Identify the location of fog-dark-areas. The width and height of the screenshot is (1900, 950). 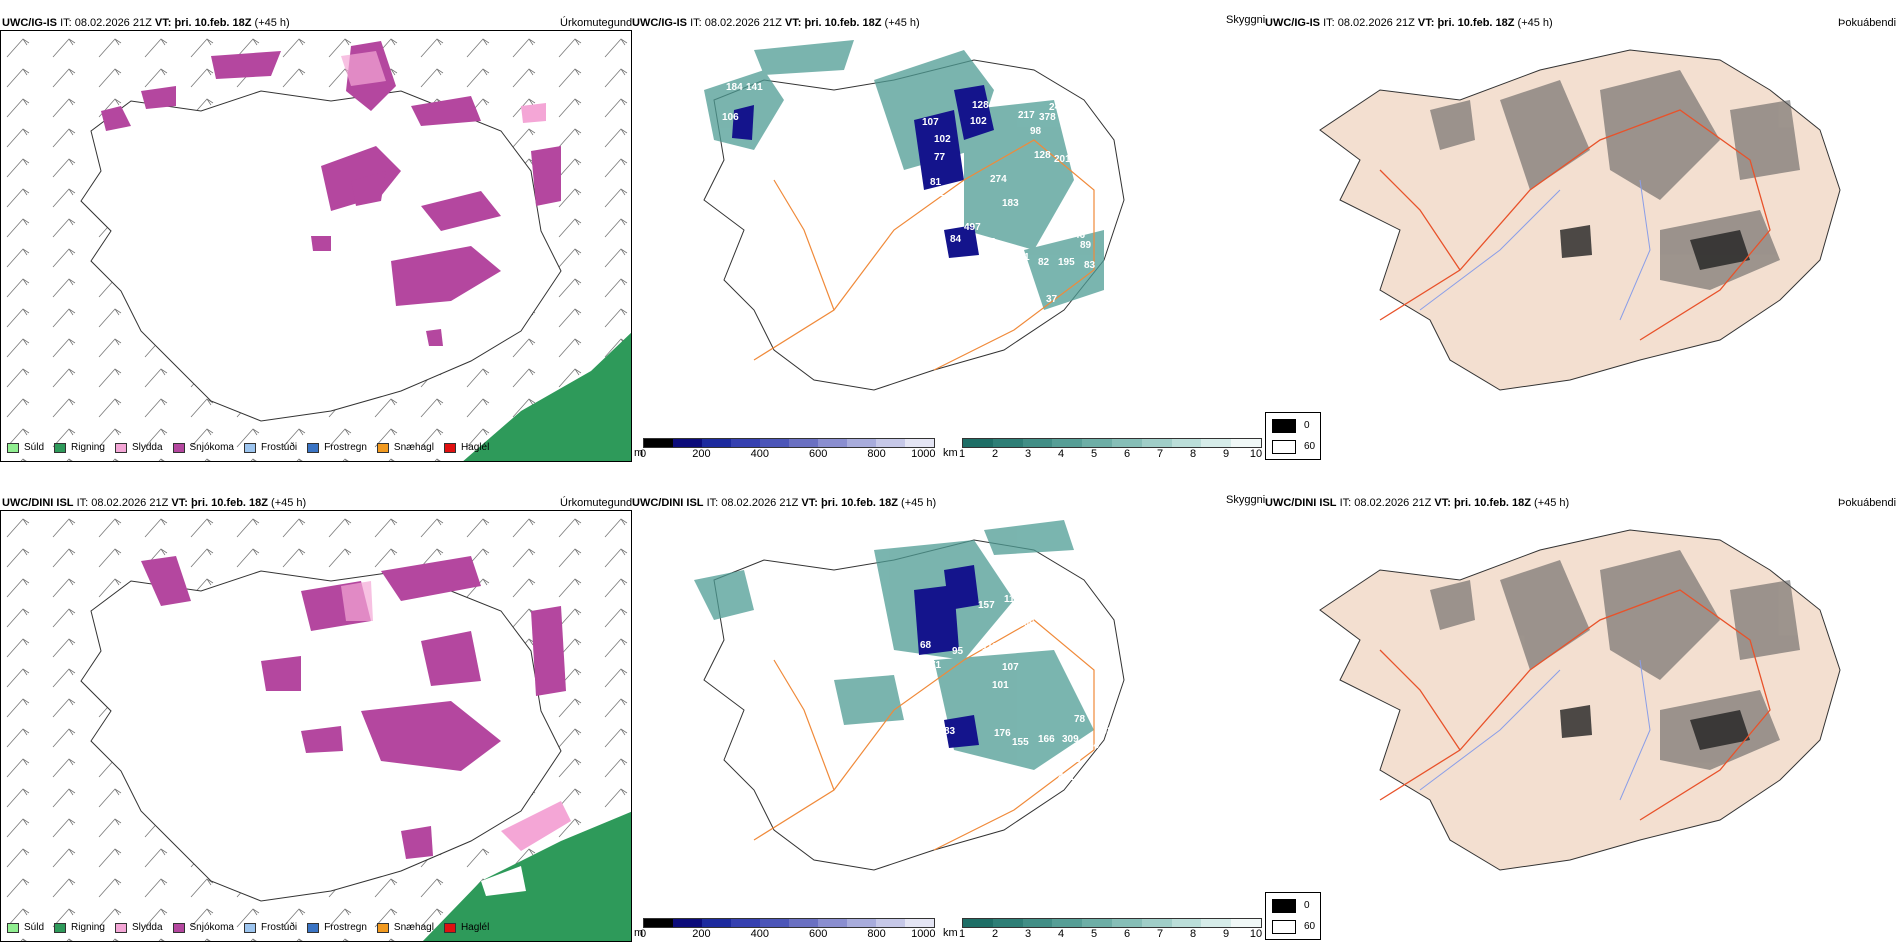
(1615, 180).